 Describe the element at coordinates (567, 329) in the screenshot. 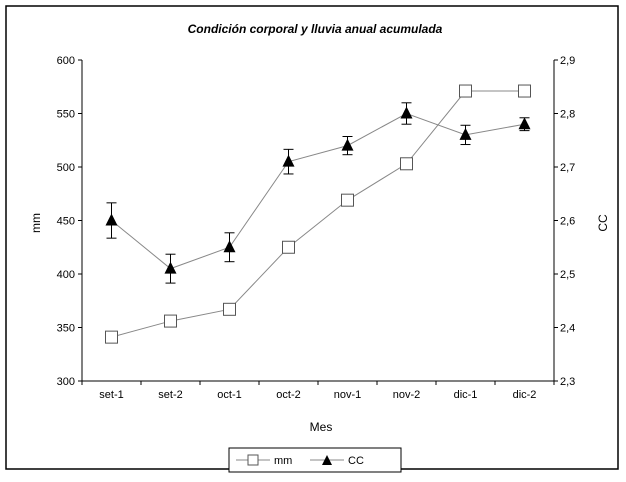

I see `y2-tick-label: 2,4` at that location.